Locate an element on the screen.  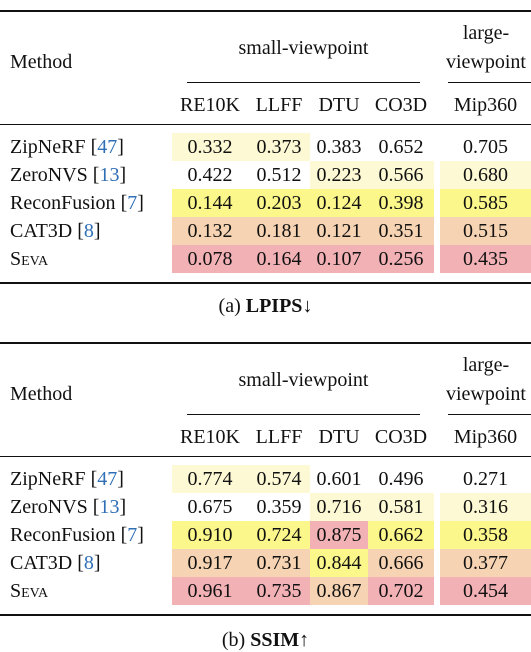
value-cell: 0.867 is located at coordinates (339, 591).